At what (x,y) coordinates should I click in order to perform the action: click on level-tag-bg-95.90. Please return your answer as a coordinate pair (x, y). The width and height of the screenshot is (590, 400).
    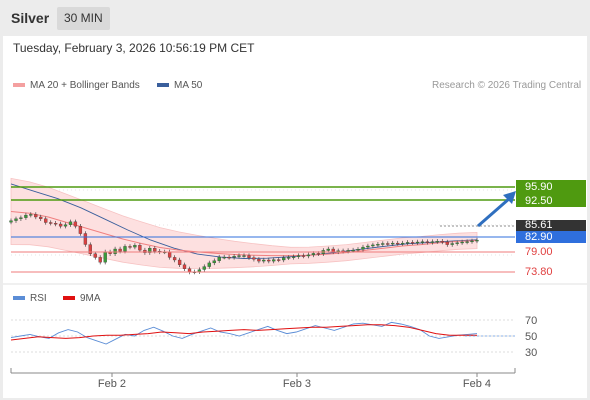
    Looking at the image, I should click on (551, 186).